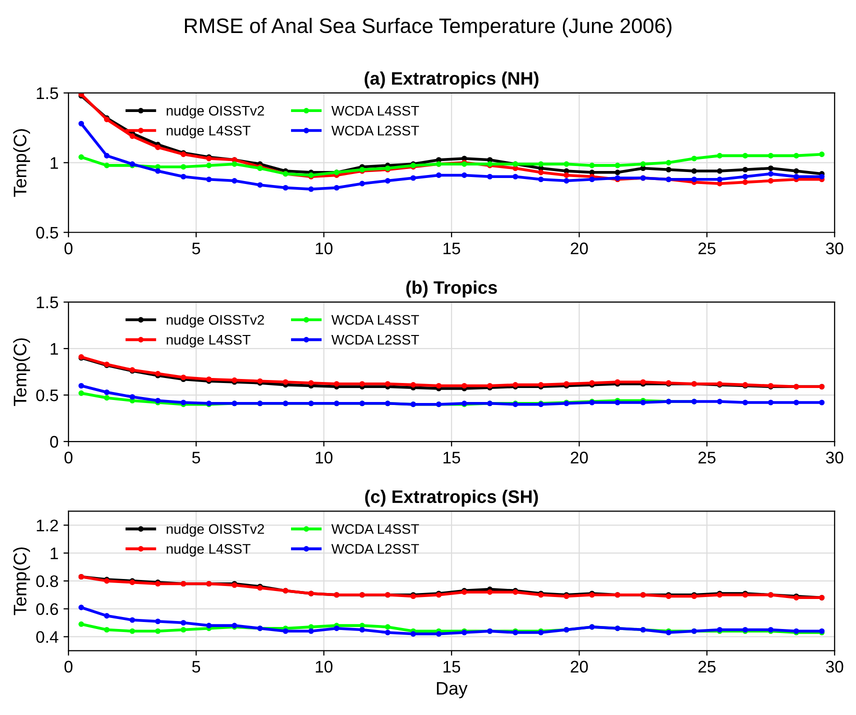 The image size is (856, 715). What do you see at coordinates (47, 526) in the screenshot?
I see `y-tick-label: 1.2` at bounding box center [47, 526].